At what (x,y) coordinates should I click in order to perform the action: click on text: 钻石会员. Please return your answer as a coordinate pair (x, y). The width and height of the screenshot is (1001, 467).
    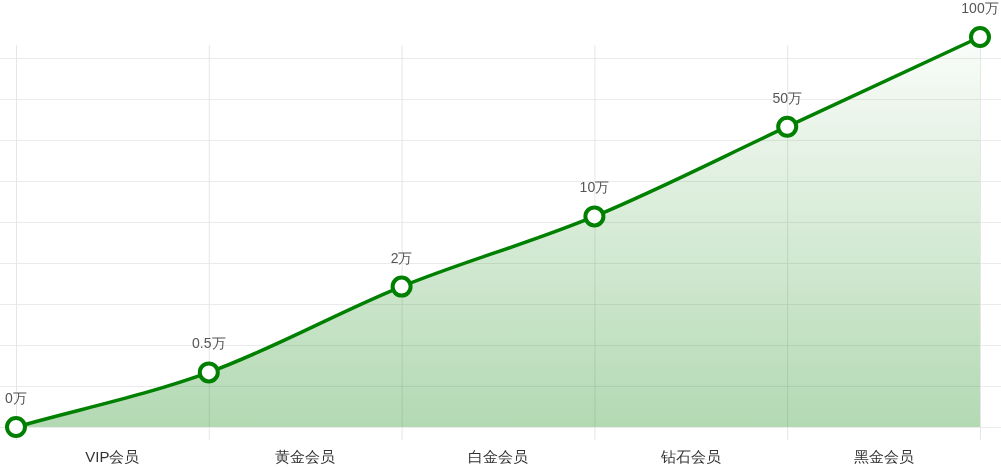
    Looking at the image, I should click on (690, 456).